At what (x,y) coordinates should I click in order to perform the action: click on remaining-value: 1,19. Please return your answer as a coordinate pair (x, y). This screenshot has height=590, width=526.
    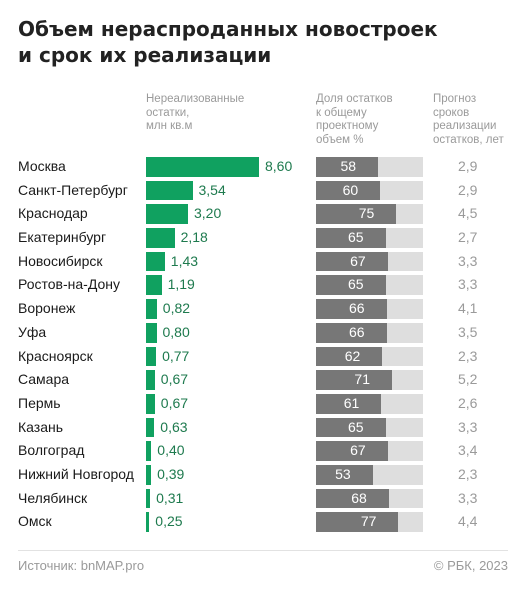
    Looking at the image, I should click on (181, 284).